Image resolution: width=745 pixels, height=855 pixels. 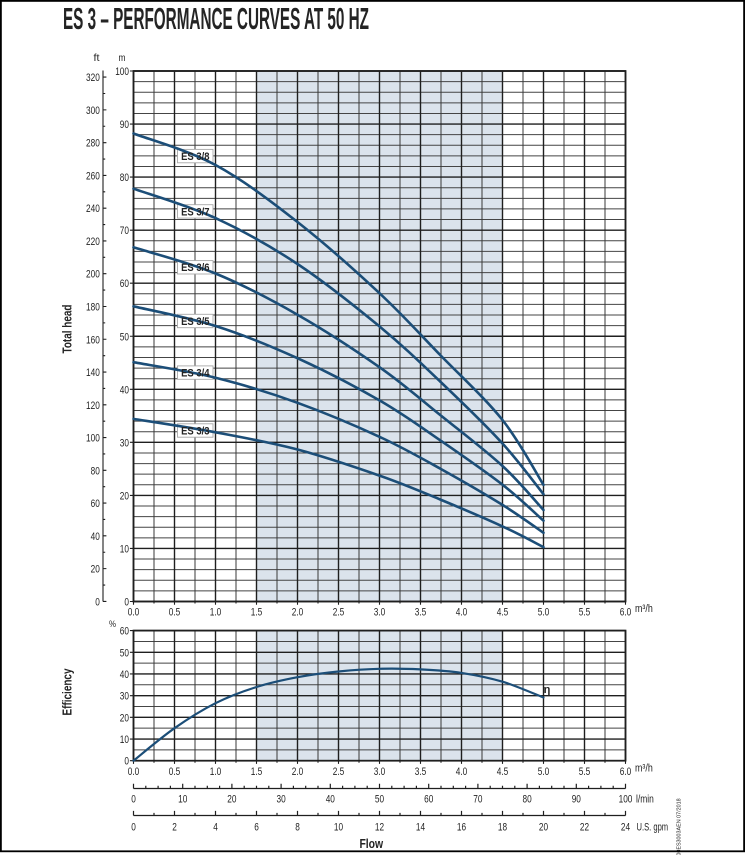 I want to click on svg-text: Efficiency, so click(x=68, y=691).